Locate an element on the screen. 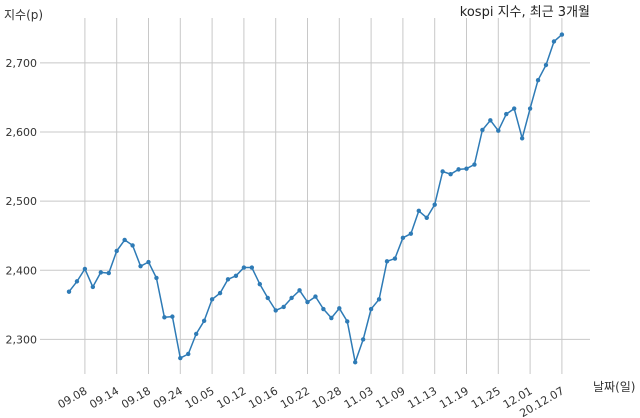  x-tick-label: 09.08 is located at coordinates (73, 397).